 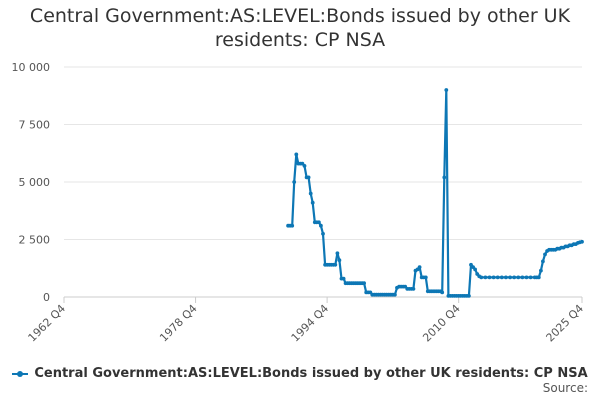 I want to click on y-axis: 0 2 500 5 000 7 500 10 000, so click(x=31, y=182).